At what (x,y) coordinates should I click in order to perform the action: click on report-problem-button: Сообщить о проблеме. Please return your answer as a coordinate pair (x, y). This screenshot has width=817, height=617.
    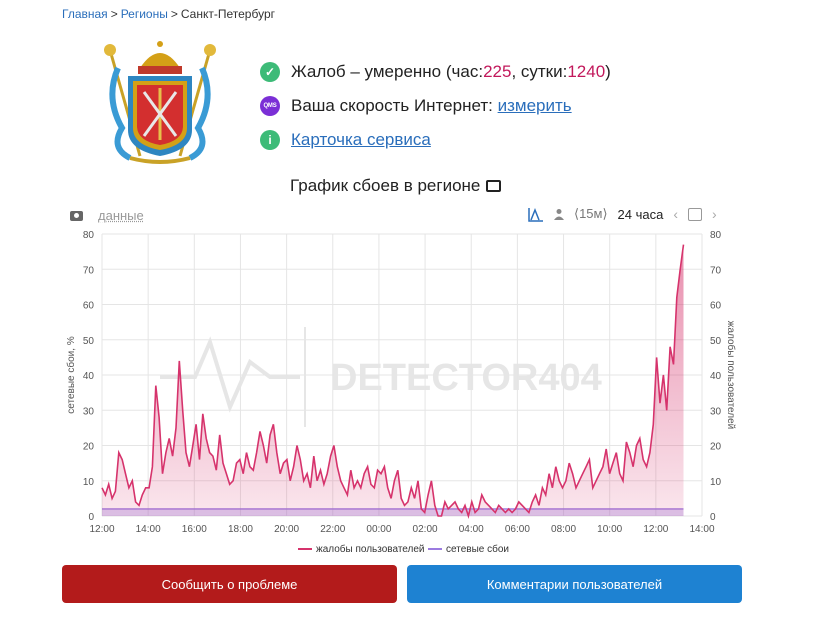
    Looking at the image, I should click on (229, 584).